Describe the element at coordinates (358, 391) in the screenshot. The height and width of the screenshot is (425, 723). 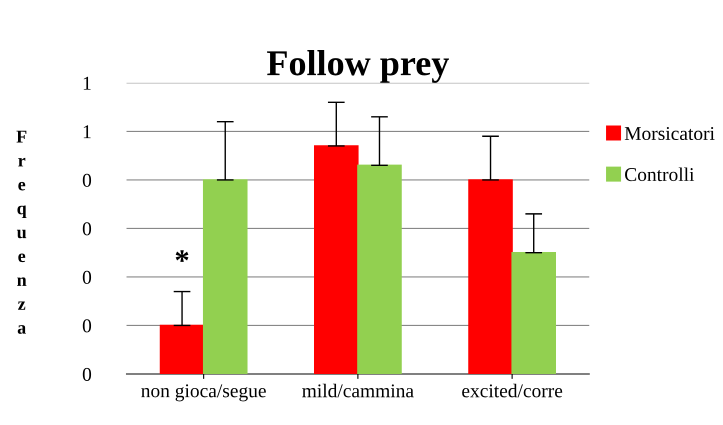
I see `x-tick-label: mild/cammina` at that location.